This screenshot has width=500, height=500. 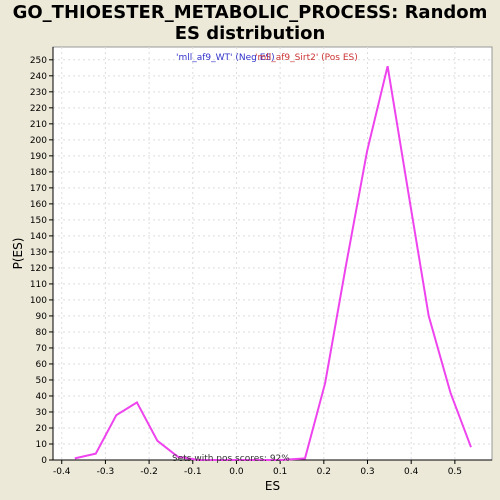 What do you see at coordinates (42, 397) in the screenshot?
I see `y-tick-label: 40` at bounding box center [42, 397].